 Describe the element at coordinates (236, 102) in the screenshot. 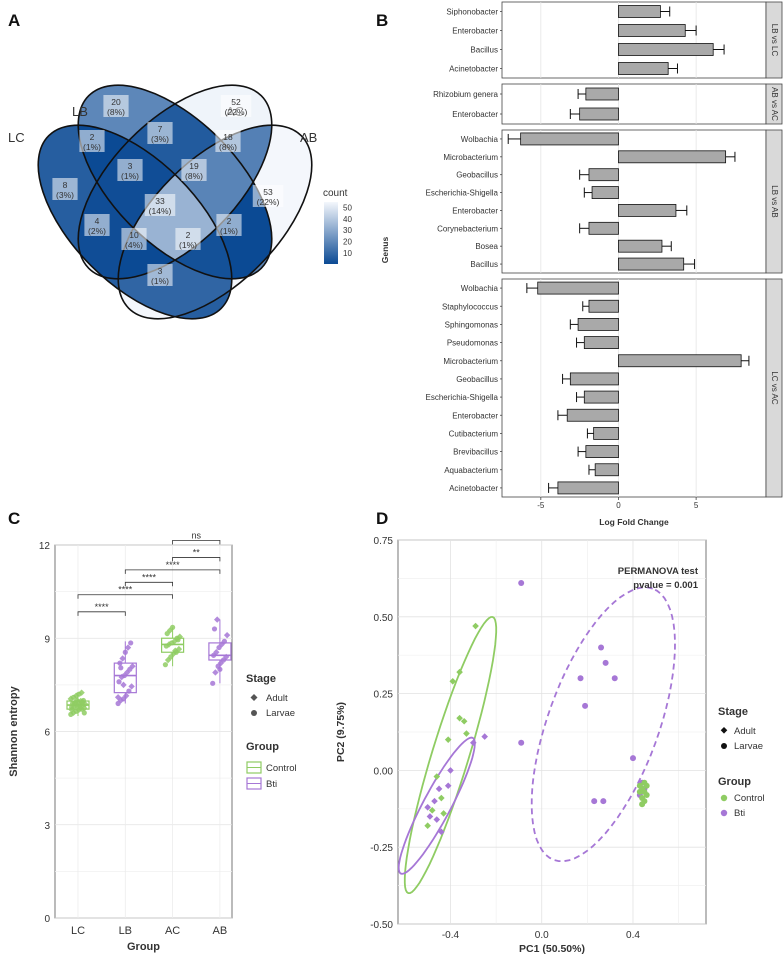

I see `venn-count: 52` at that location.